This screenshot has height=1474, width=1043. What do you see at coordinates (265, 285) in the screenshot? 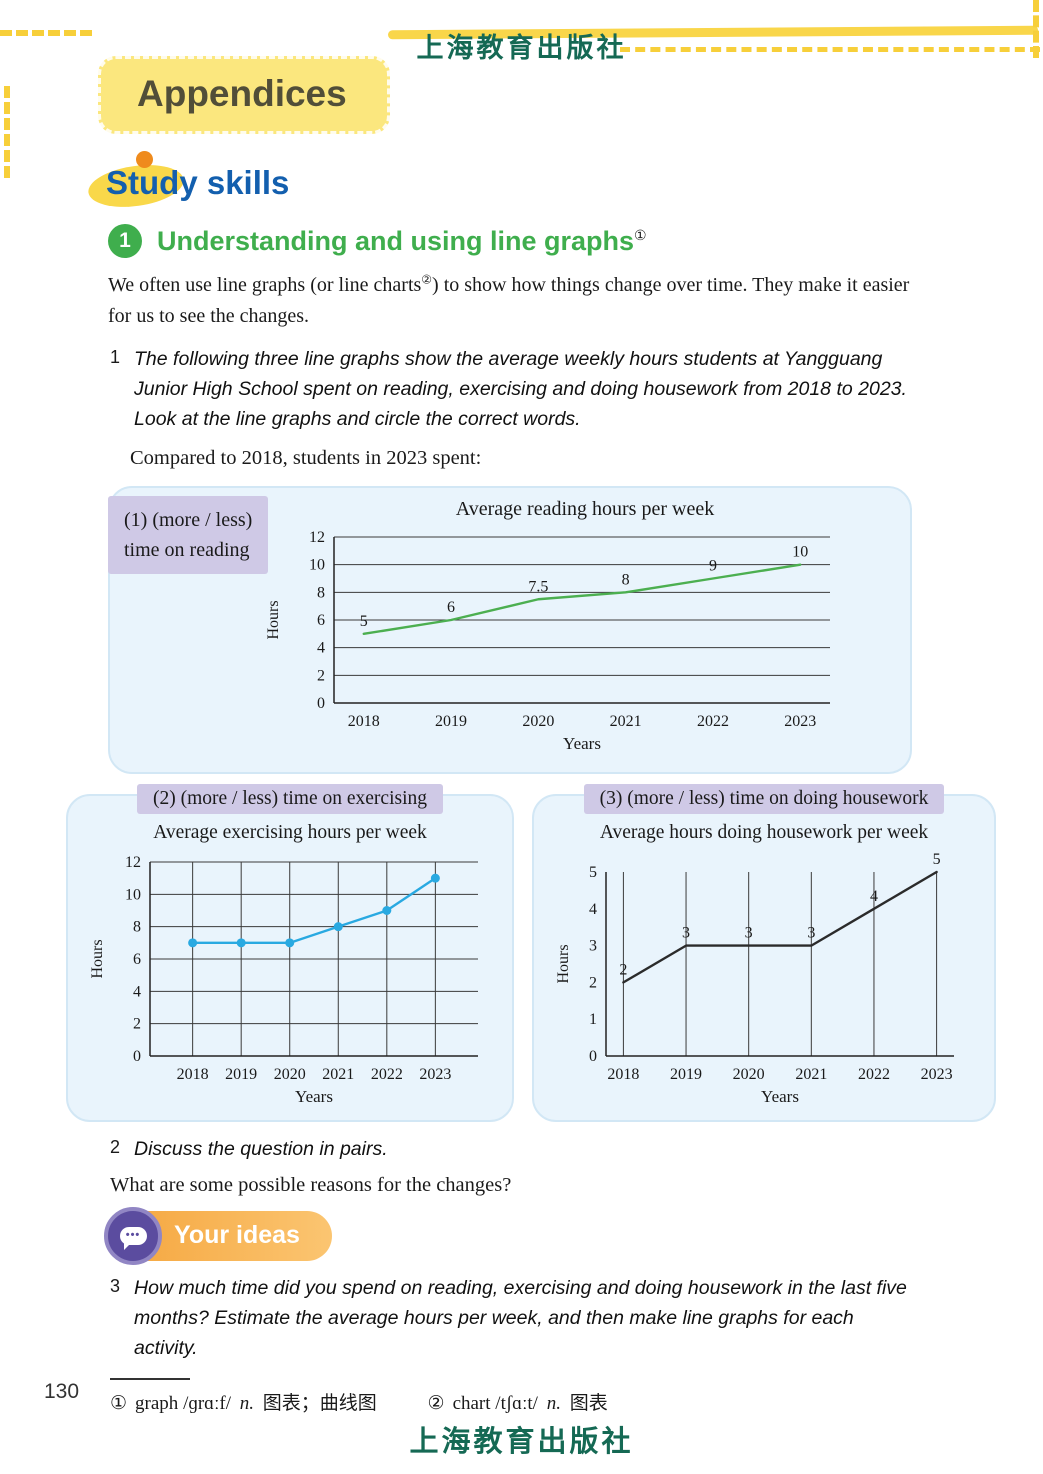
I see `intro-text-1: We often use line graphs (or line charts` at bounding box center [265, 285].